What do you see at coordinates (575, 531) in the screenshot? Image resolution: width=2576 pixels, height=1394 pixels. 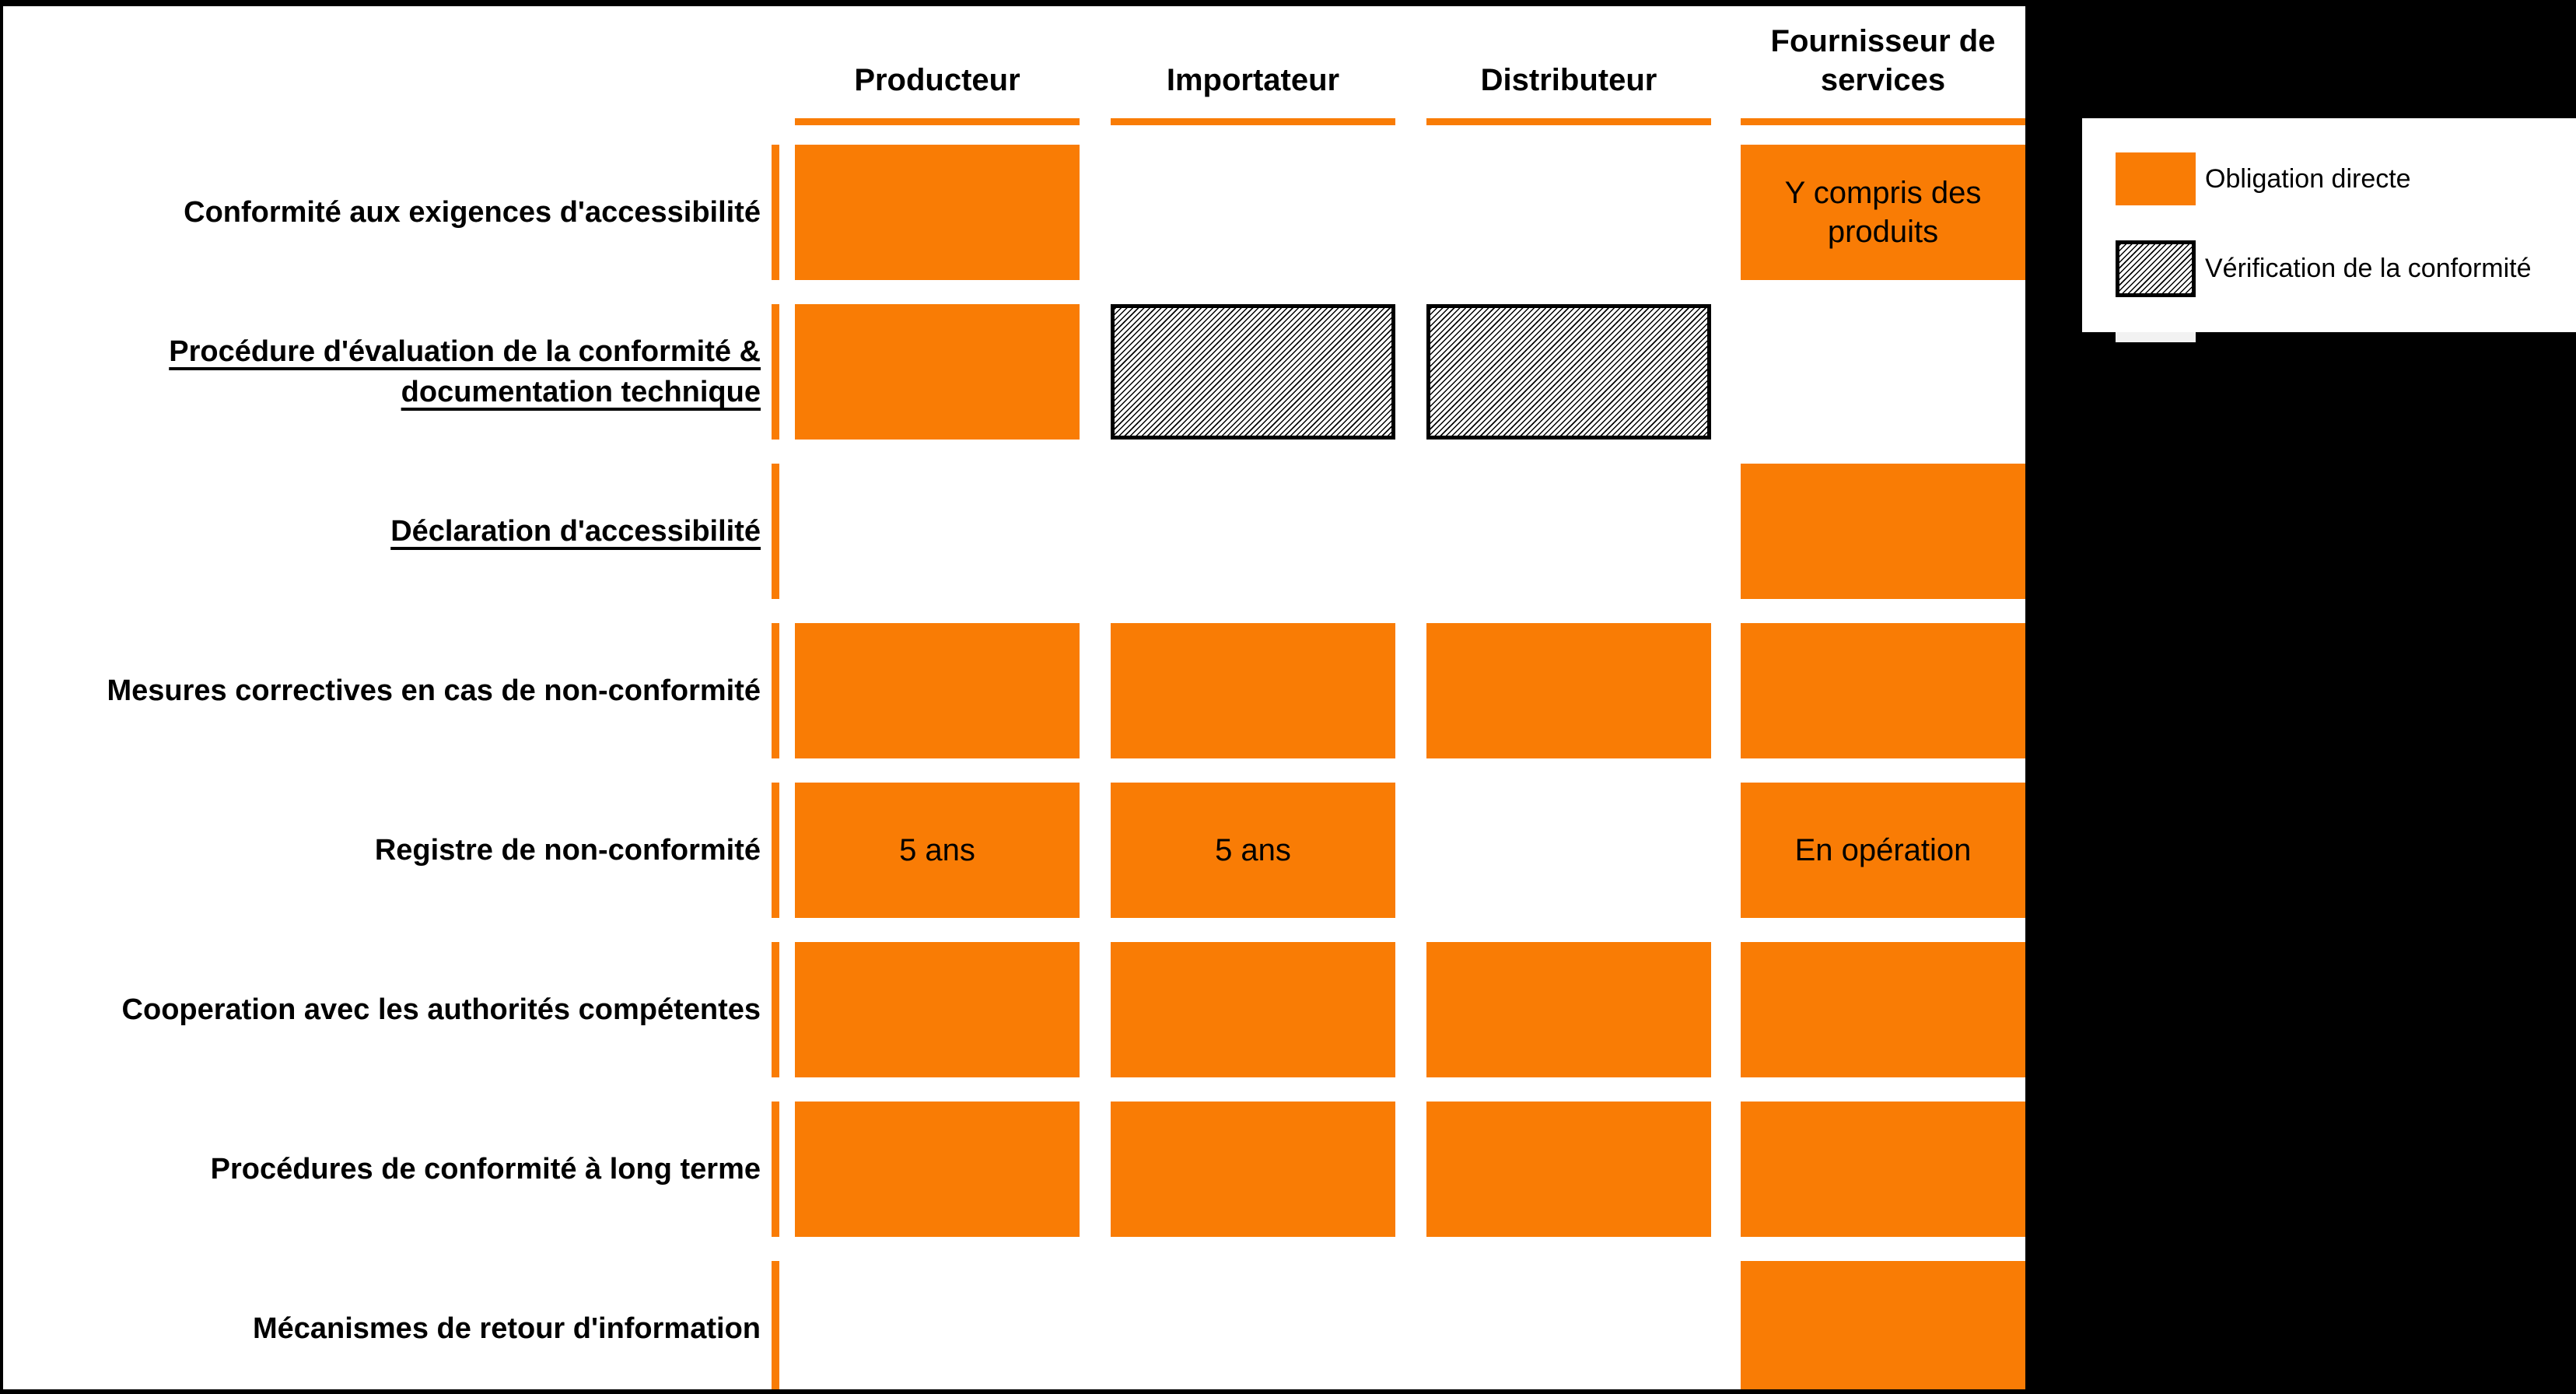 I see `row-label-declaration: Déclaration d'accessibilité` at bounding box center [575, 531].